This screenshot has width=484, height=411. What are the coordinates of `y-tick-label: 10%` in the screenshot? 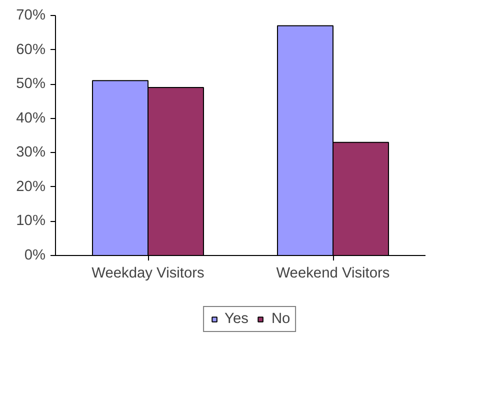 It's located at (31, 221).